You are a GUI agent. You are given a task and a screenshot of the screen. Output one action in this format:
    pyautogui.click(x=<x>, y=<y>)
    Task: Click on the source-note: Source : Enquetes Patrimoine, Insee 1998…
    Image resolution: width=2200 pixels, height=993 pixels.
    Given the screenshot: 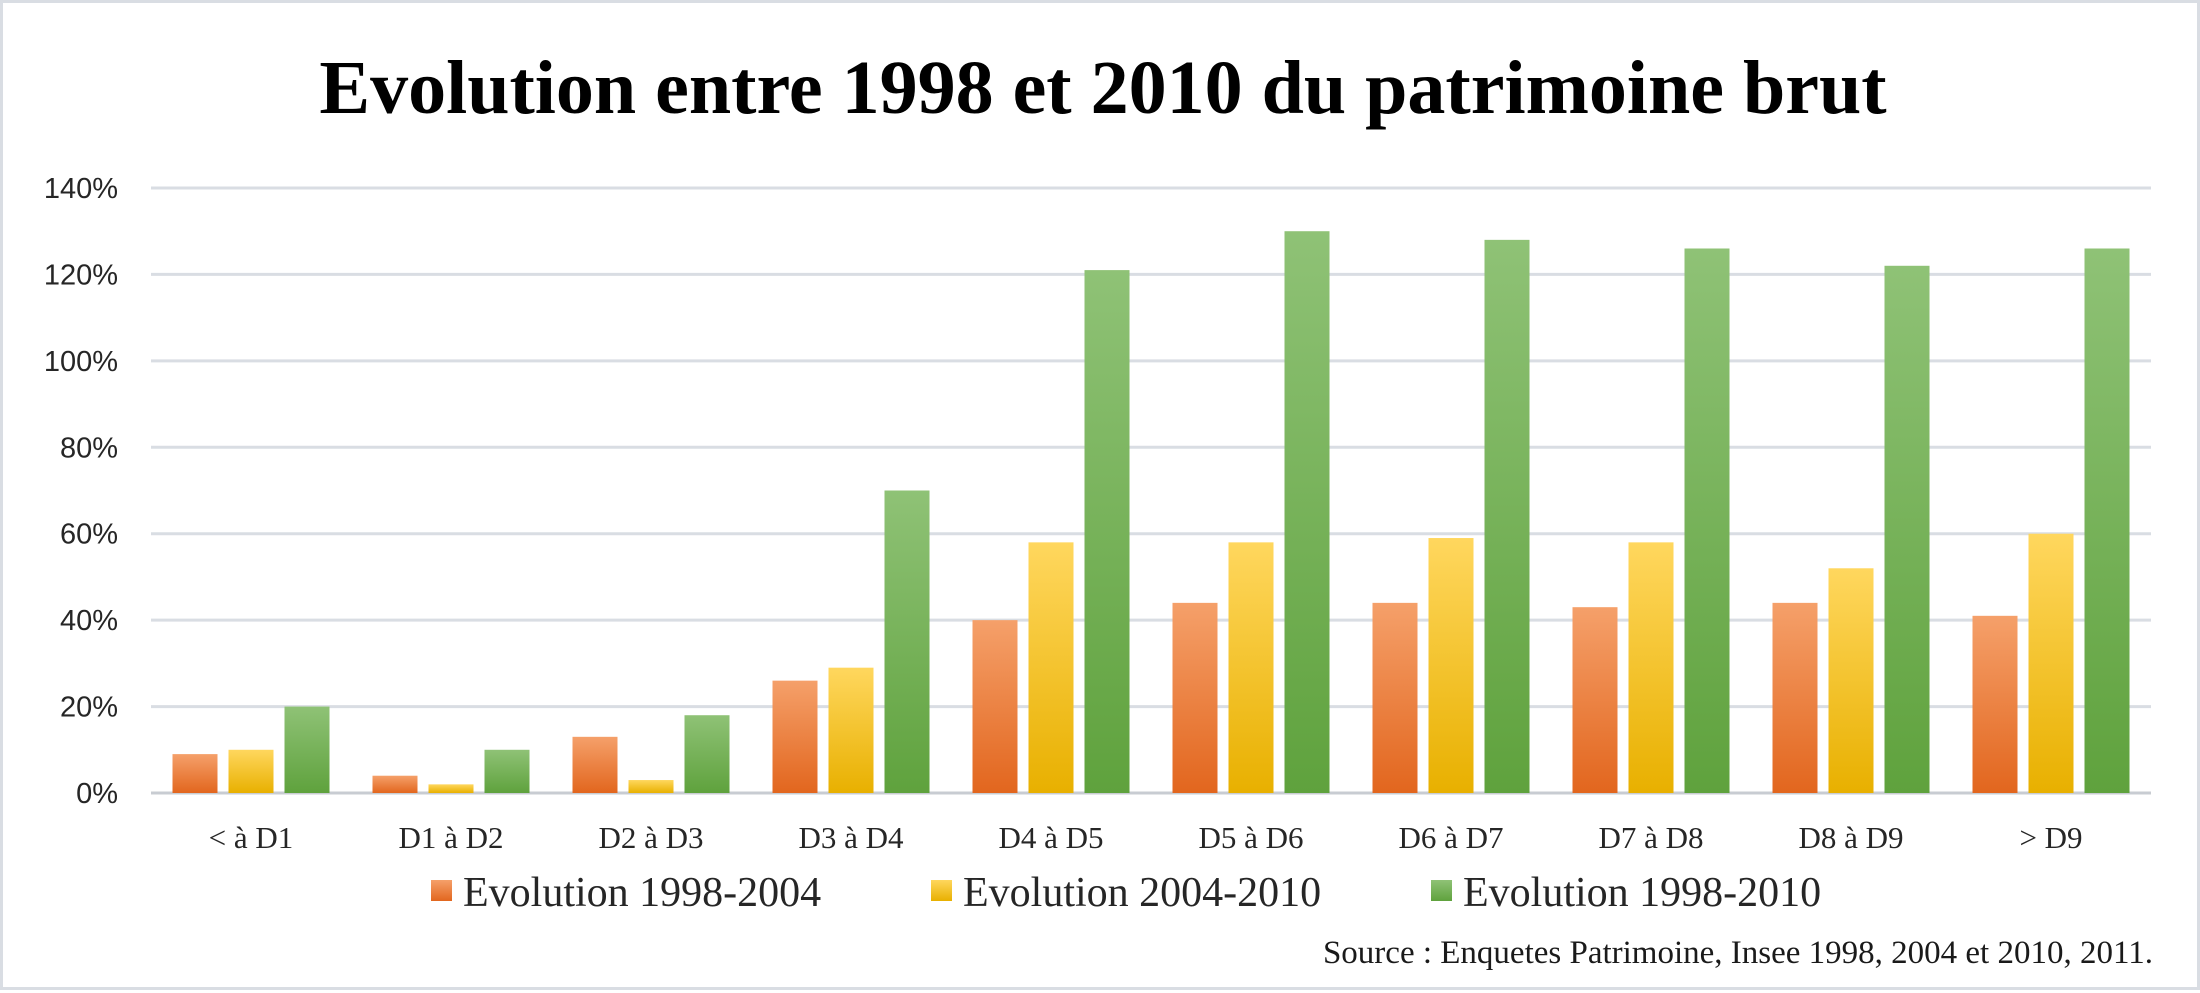 What is the action you would take?
    pyautogui.click(x=1738, y=953)
    